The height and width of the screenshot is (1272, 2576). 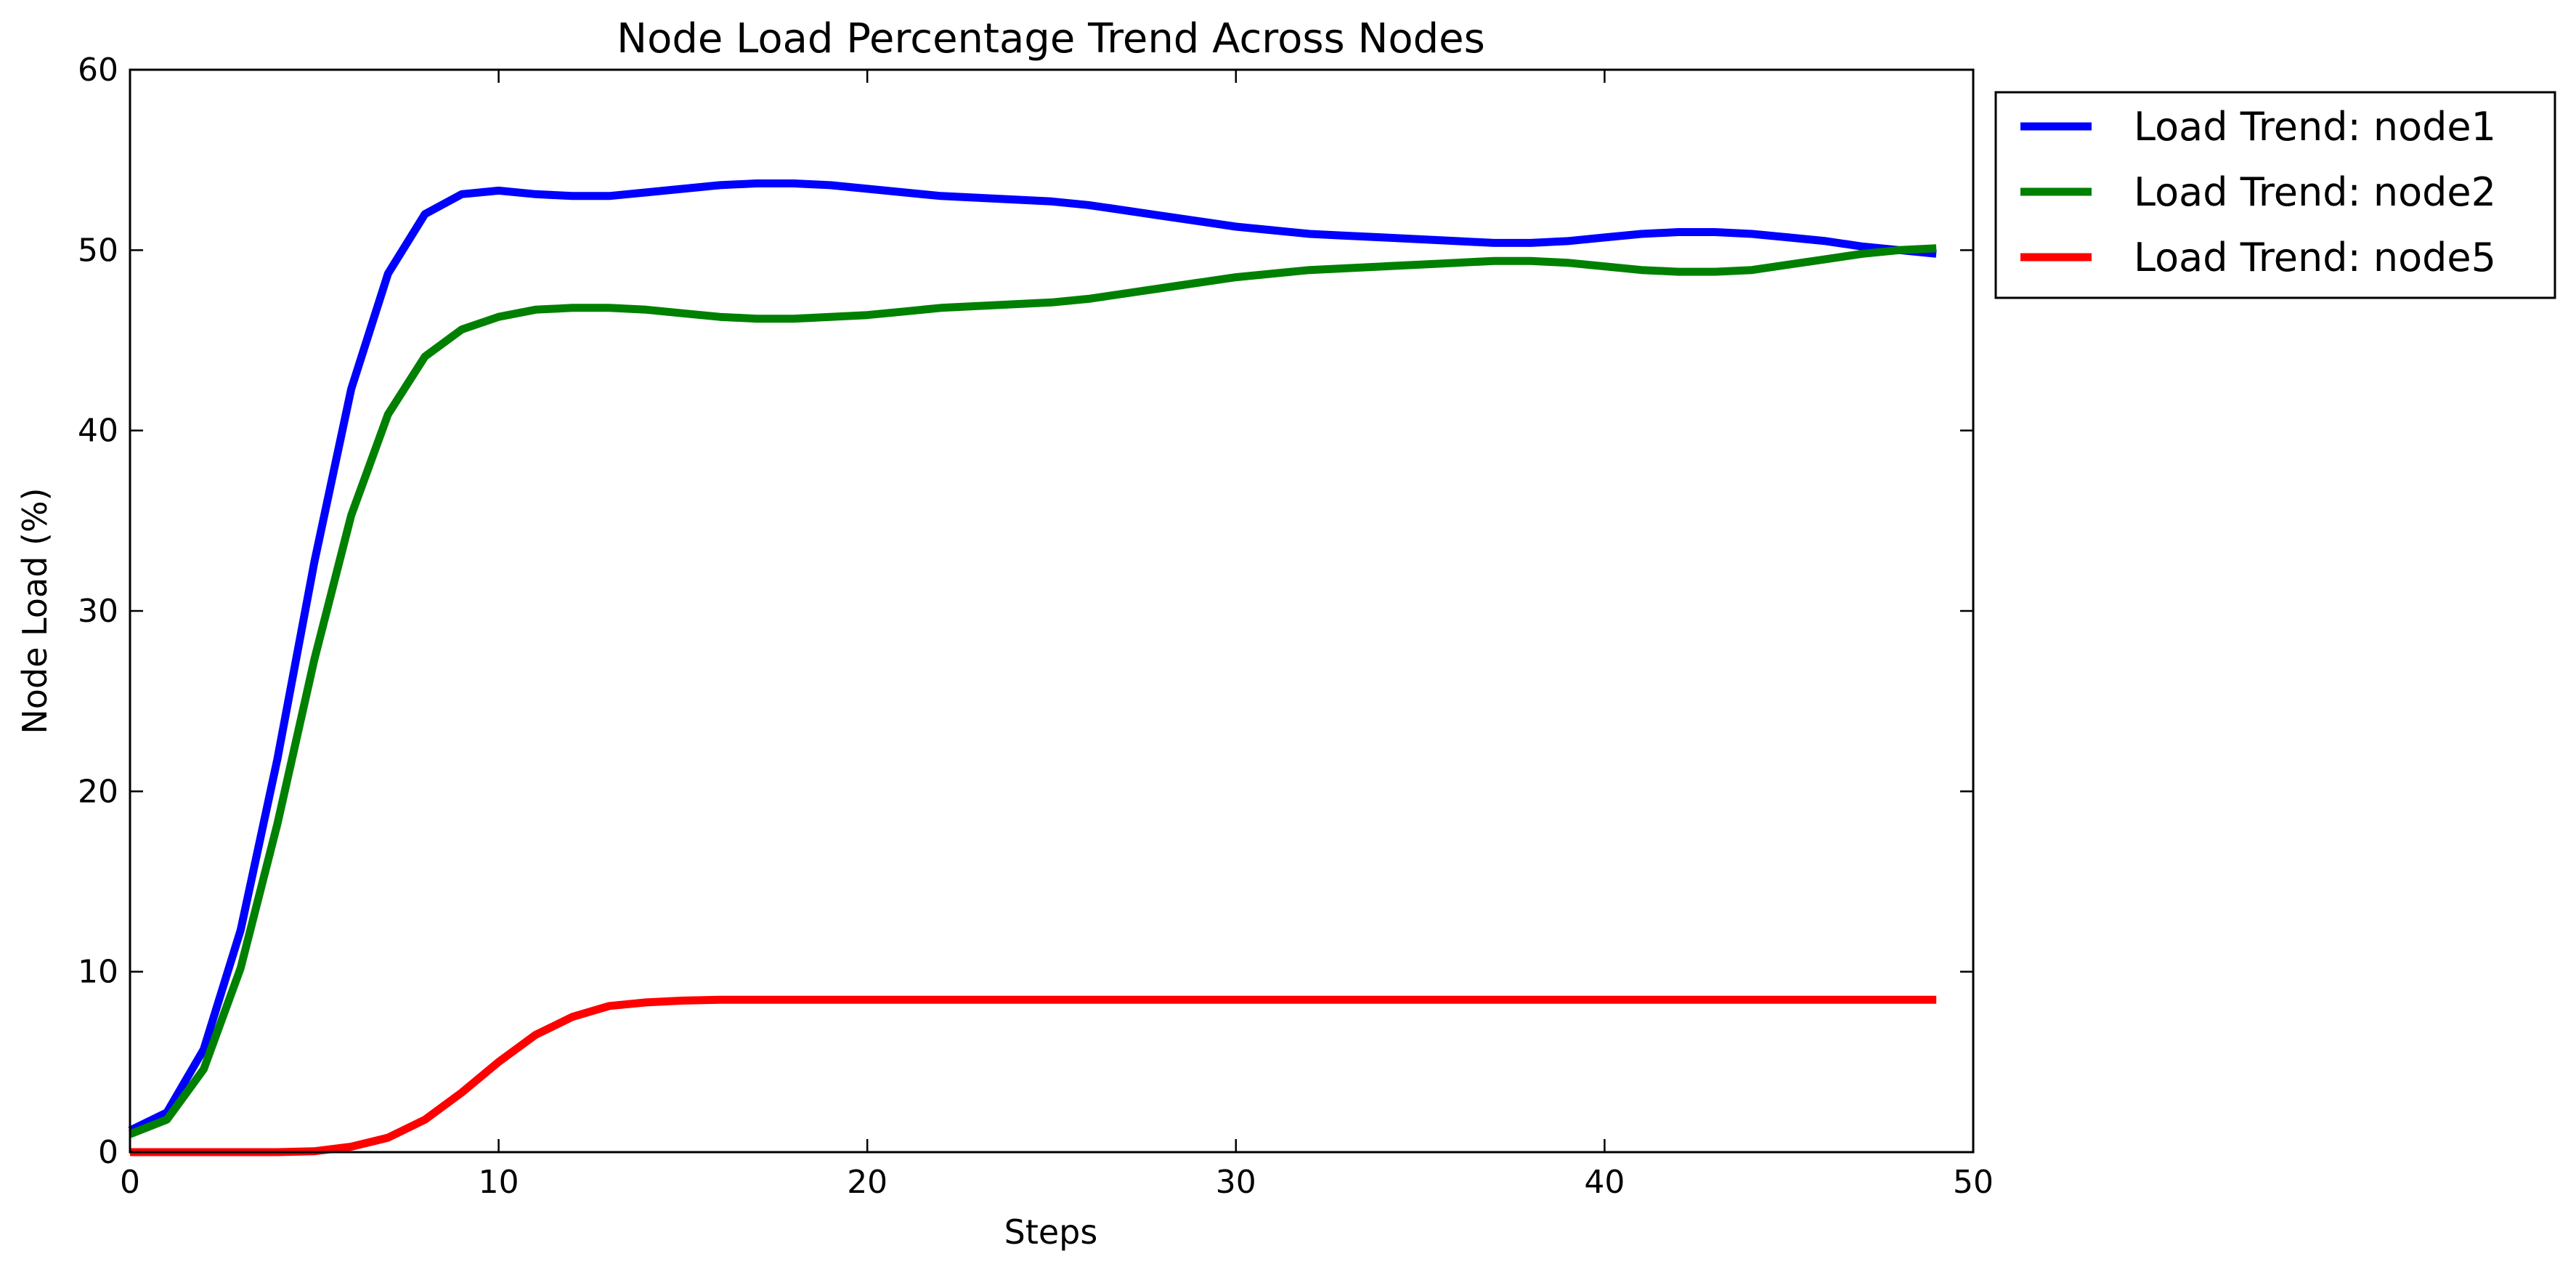 I want to click on y-tick-label: 0, so click(x=108, y=1152).